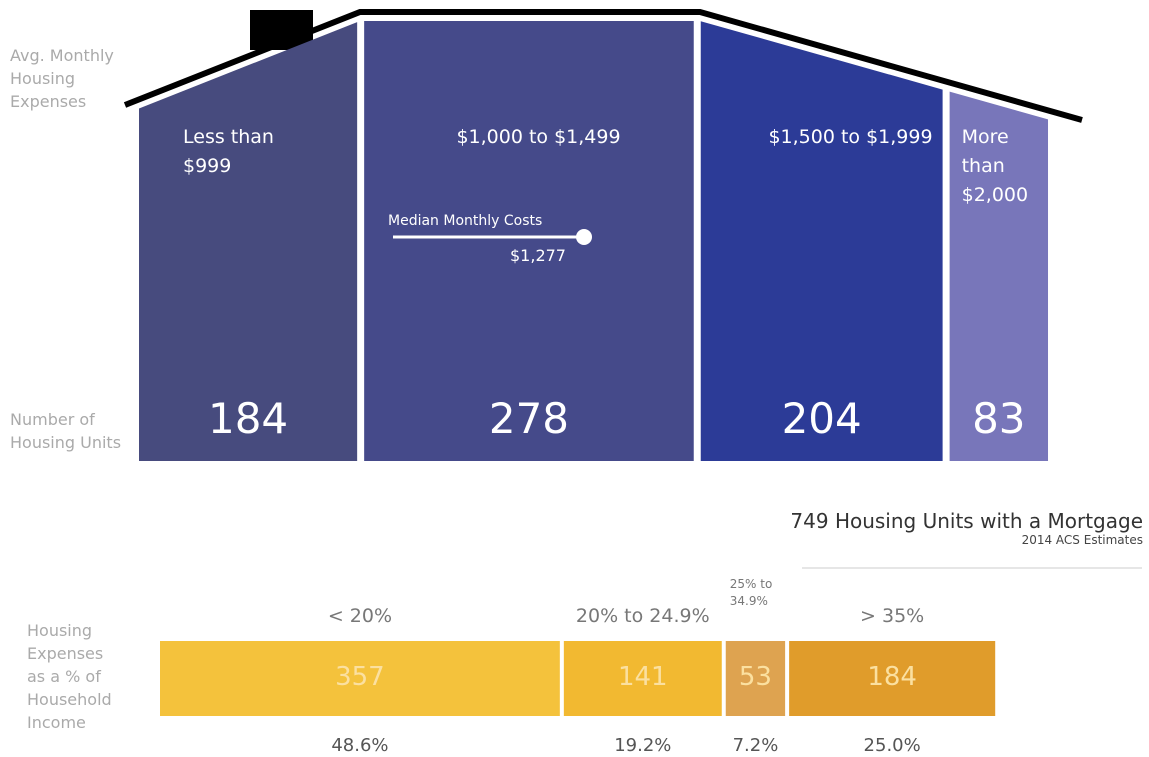 The width and height of the screenshot is (1149, 757). I want to click on summary-title: 749 Housing Units with a Mortgage, so click(966, 521).